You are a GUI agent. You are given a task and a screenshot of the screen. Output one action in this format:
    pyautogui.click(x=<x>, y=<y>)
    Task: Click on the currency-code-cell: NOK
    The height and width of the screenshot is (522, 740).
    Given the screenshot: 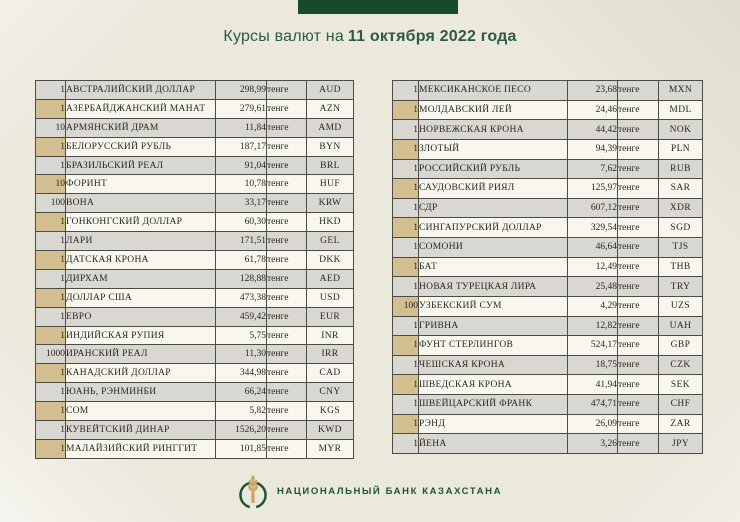 What is the action you would take?
    pyautogui.click(x=680, y=129)
    